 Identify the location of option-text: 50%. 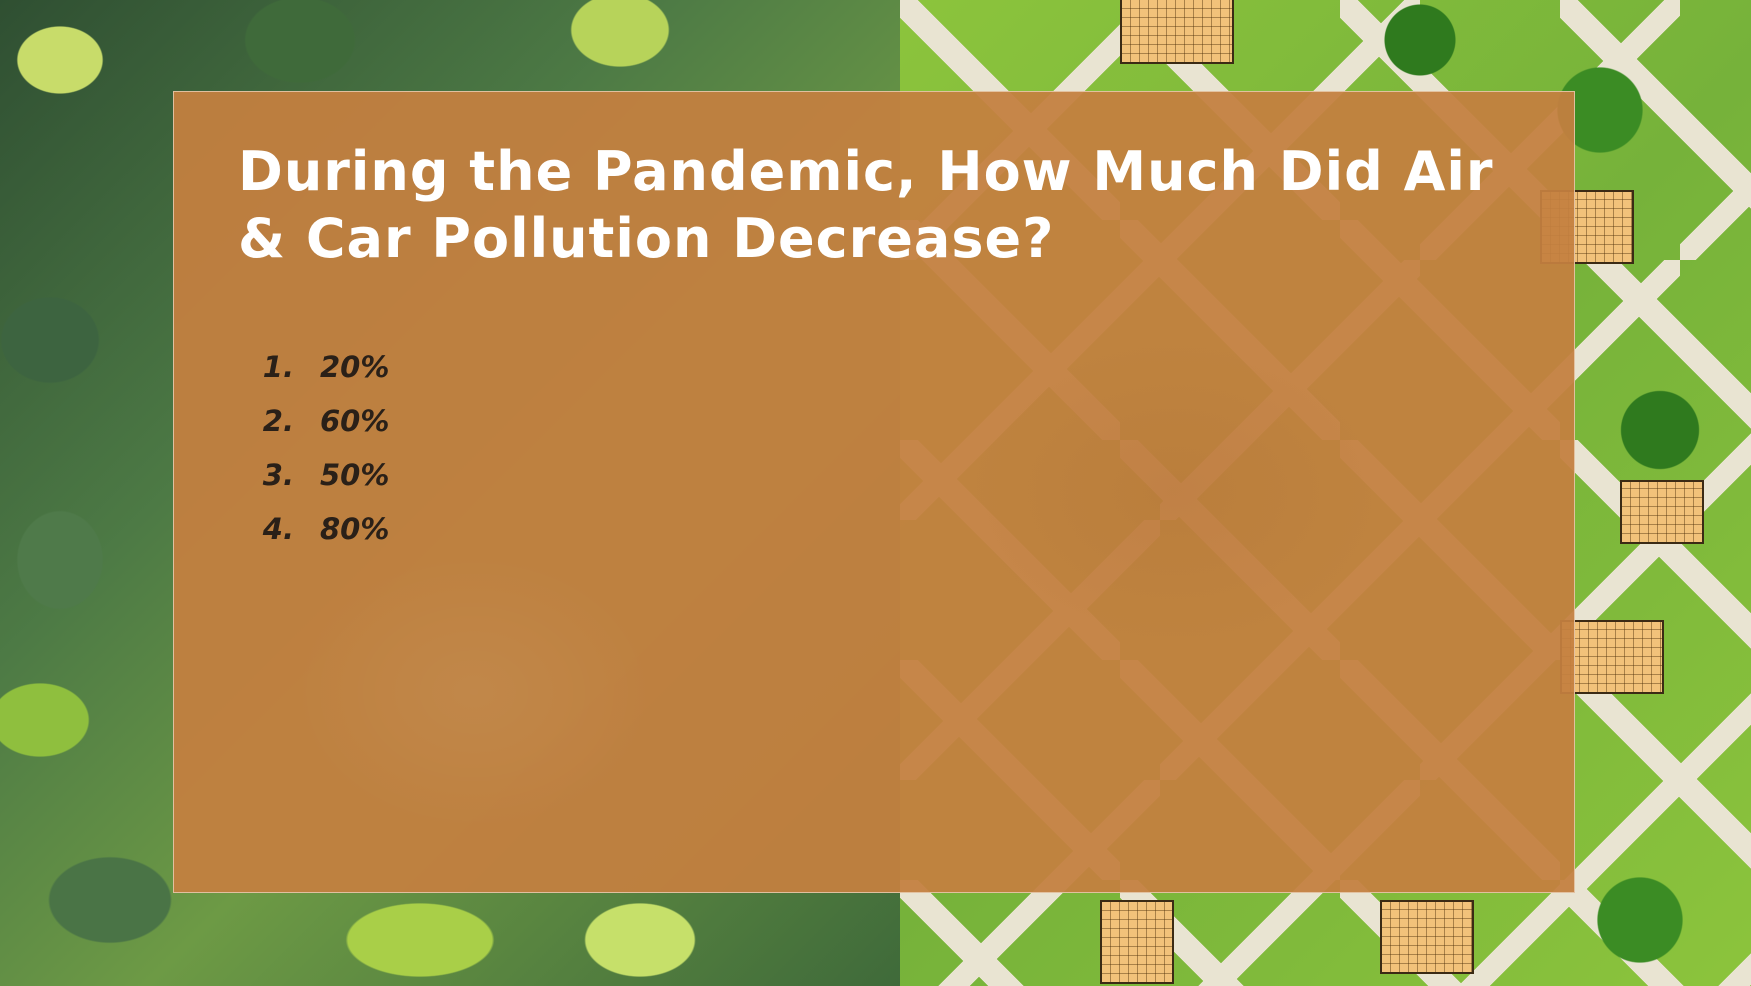
(355, 475).